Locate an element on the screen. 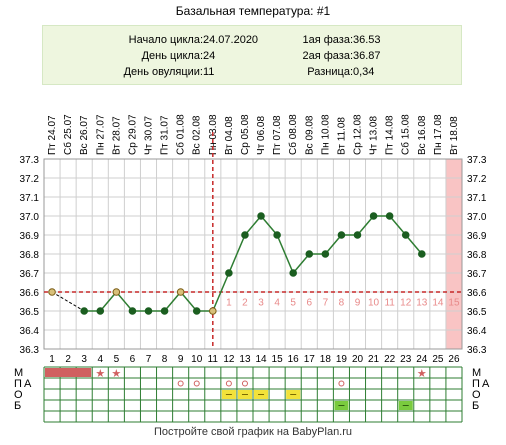 Image resolution: width=506 pixels, height=445 pixels. day-number-label: 25 is located at coordinates (438, 359).